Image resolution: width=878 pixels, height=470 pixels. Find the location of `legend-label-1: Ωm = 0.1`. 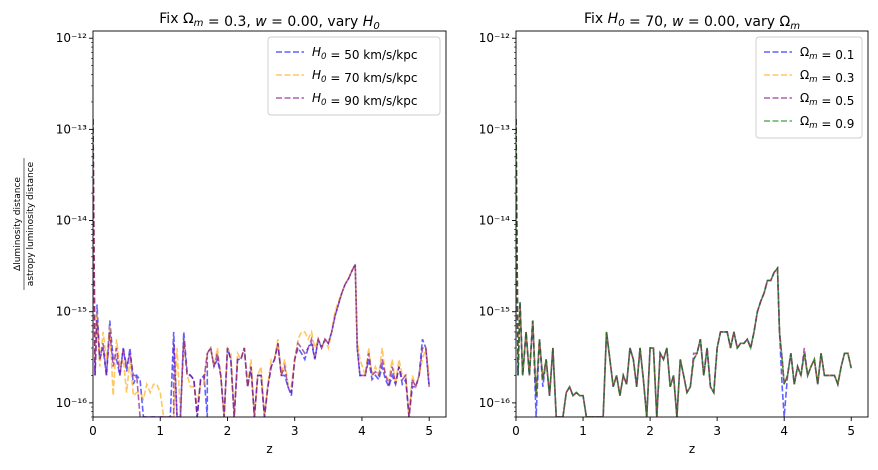

legend-label-1: Ωm = 0.1 is located at coordinates (827, 53).